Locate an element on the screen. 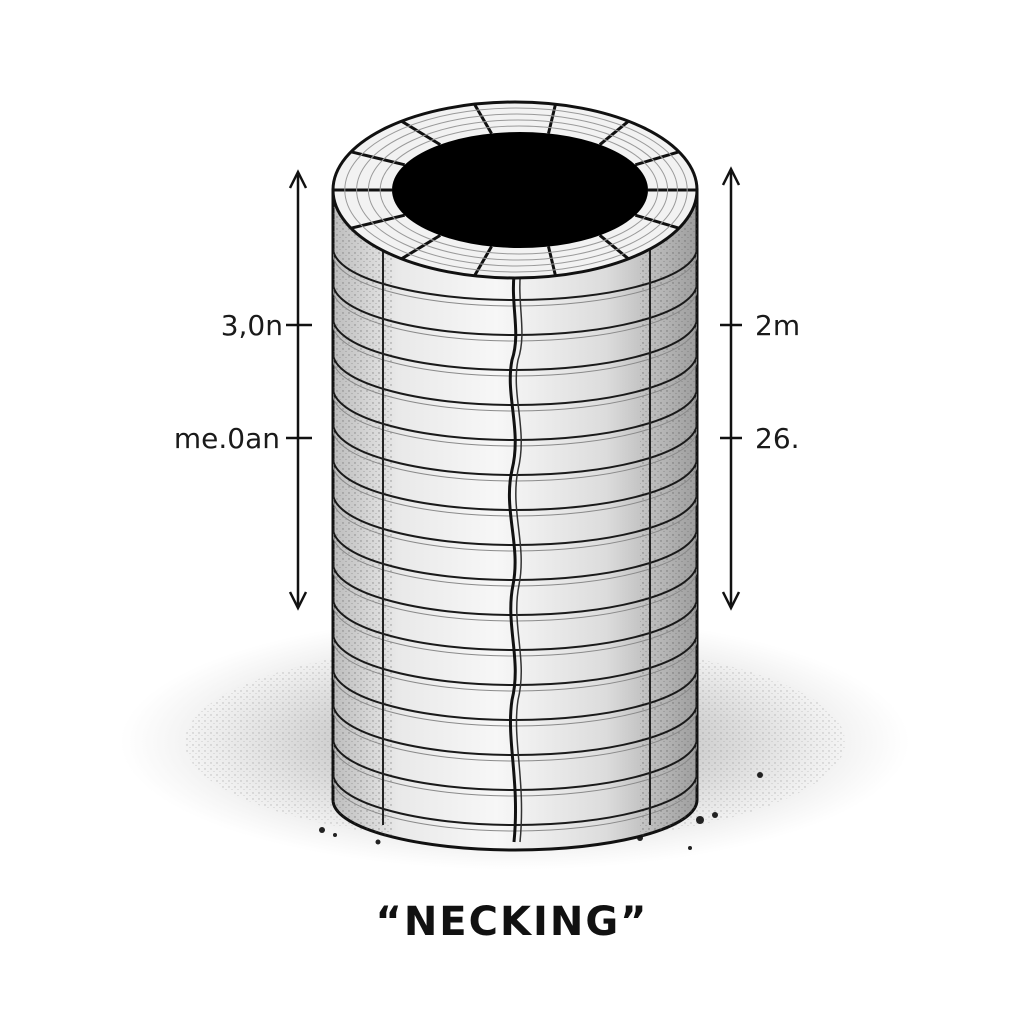 The width and height of the screenshot is (1024, 1024). cylinder-hole is located at coordinates (520, 190).